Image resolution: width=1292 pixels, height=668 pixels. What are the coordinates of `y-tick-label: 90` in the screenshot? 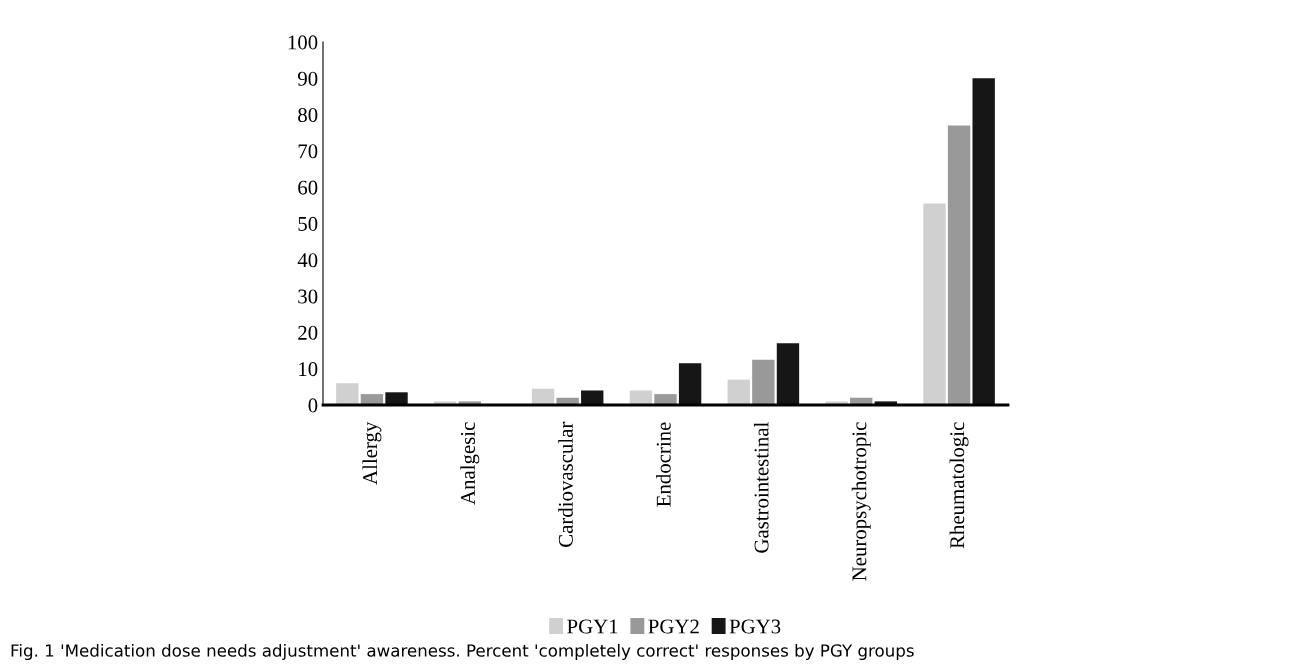 It's located at (307, 78).